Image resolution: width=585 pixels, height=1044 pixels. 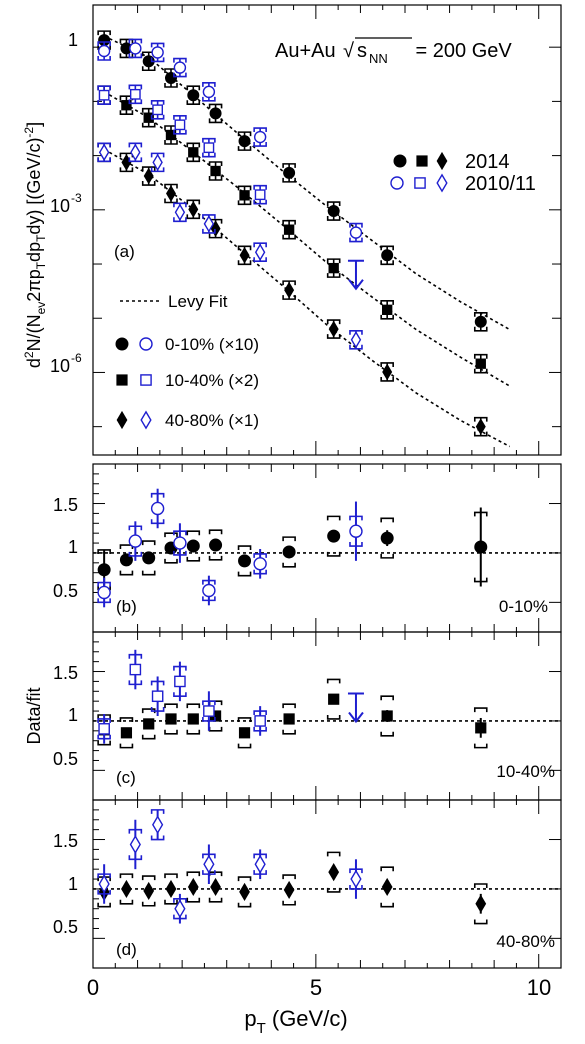 I want to click on ytick-d-1: 1, so click(x=73, y=884).